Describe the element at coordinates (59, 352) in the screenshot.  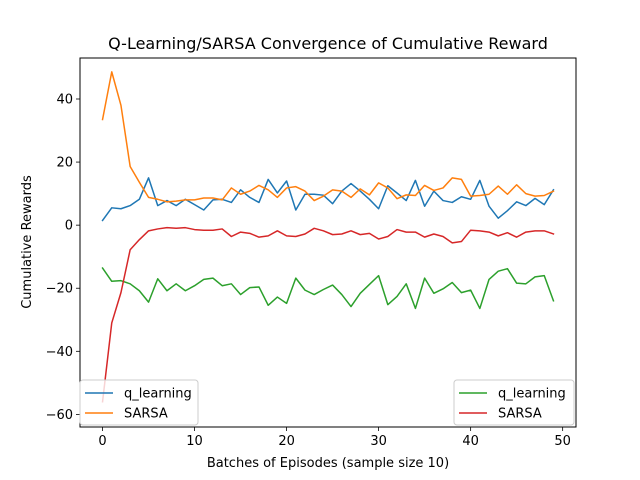
I see `y-tick-label: −40` at that location.